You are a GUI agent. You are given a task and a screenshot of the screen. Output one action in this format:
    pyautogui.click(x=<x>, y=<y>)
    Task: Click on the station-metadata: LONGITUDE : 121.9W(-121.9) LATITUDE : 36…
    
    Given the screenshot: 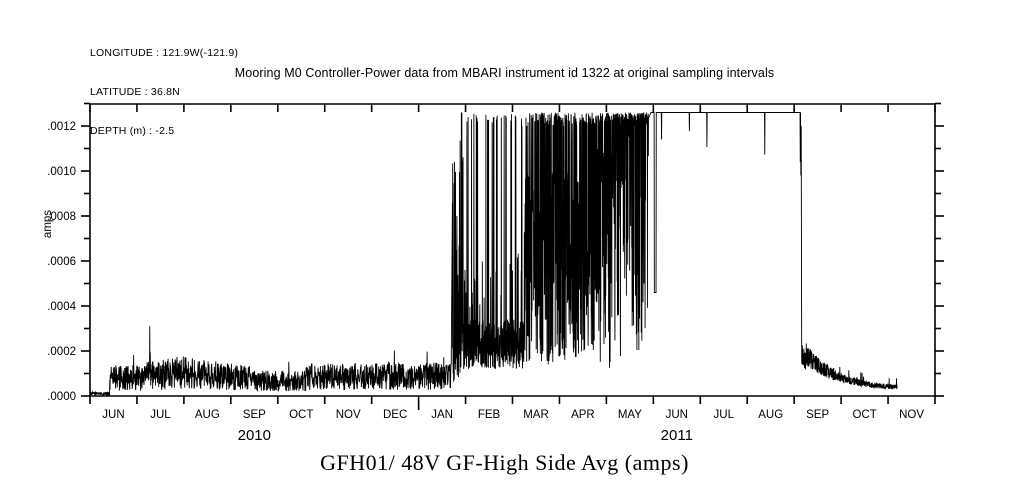 What is the action you would take?
    pyautogui.click(x=164, y=92)
    